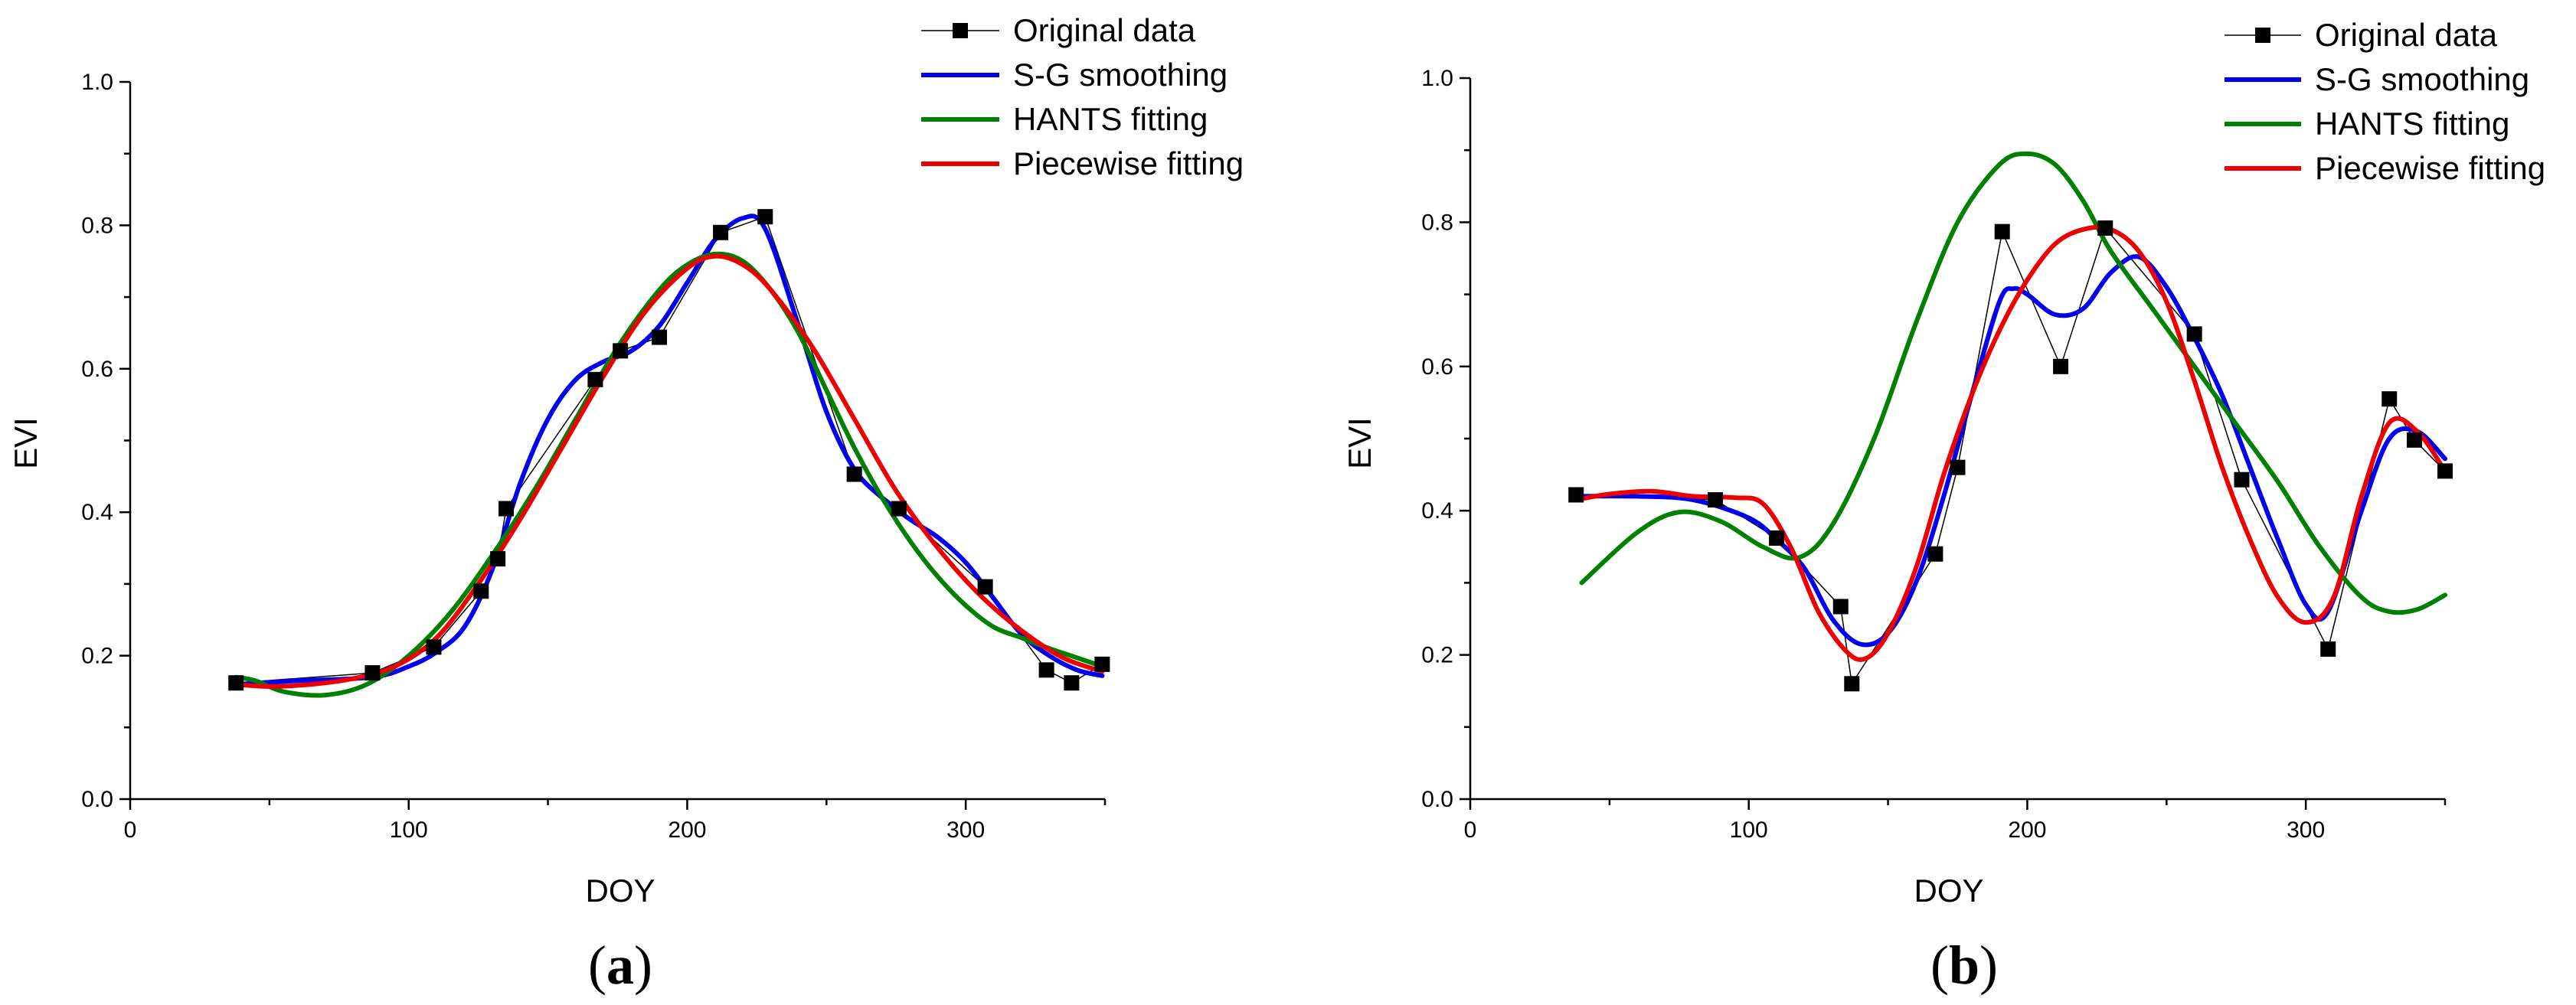 The image size is (2576, 1005). I want to click on chart-a-legend-label: Piecewise fitting, so click(1128, 163).